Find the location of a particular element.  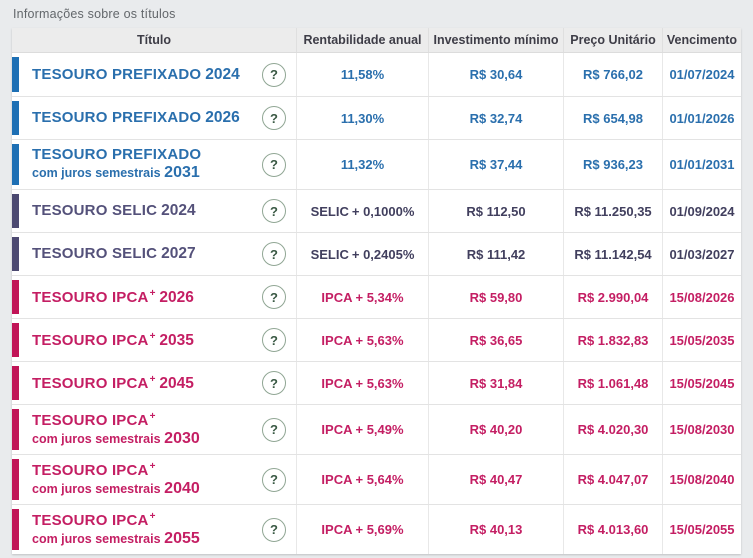

maturity-date: 01/01/2026 is located at coordinates (701, 118).